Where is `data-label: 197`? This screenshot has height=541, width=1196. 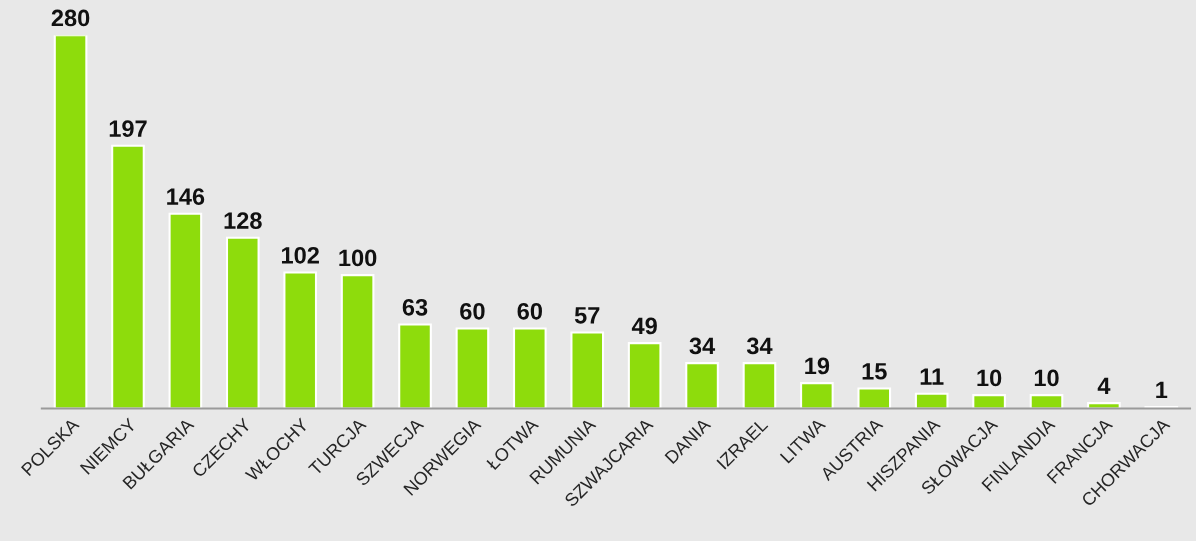 data-label: 197 is located at coordinates (128, 128).